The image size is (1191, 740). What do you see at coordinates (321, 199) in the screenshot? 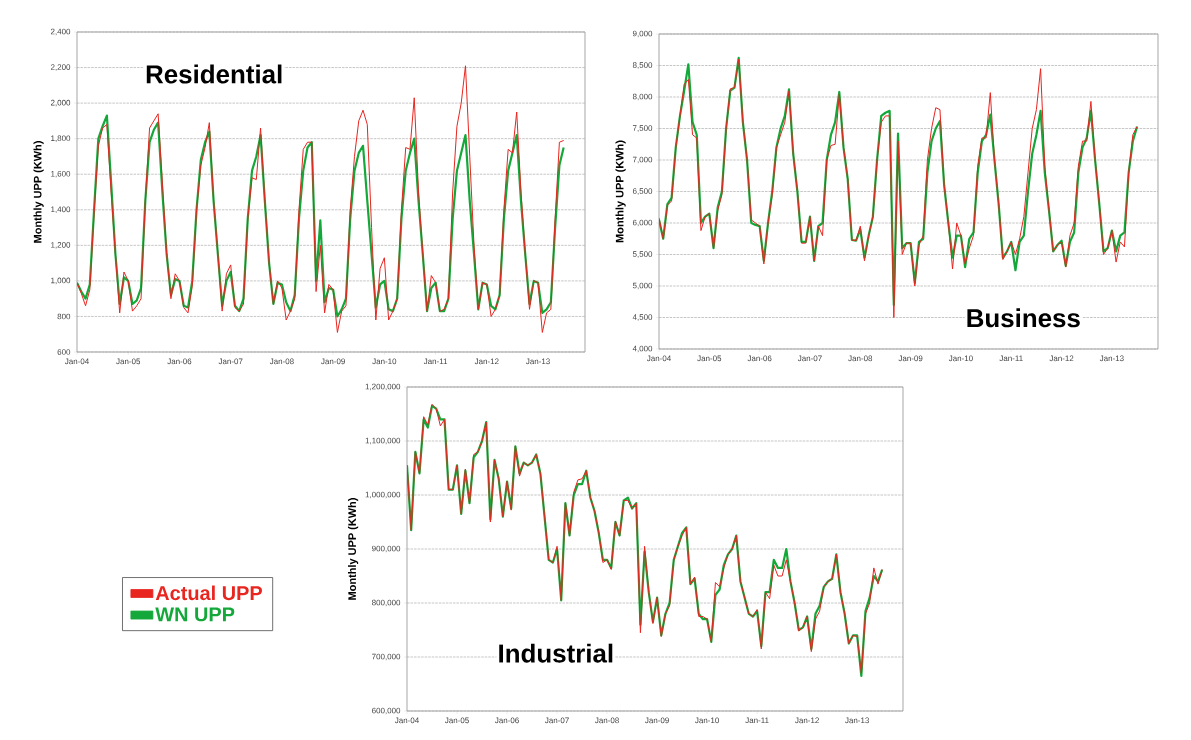
I see `line-series` at bounding box center [321, 199].